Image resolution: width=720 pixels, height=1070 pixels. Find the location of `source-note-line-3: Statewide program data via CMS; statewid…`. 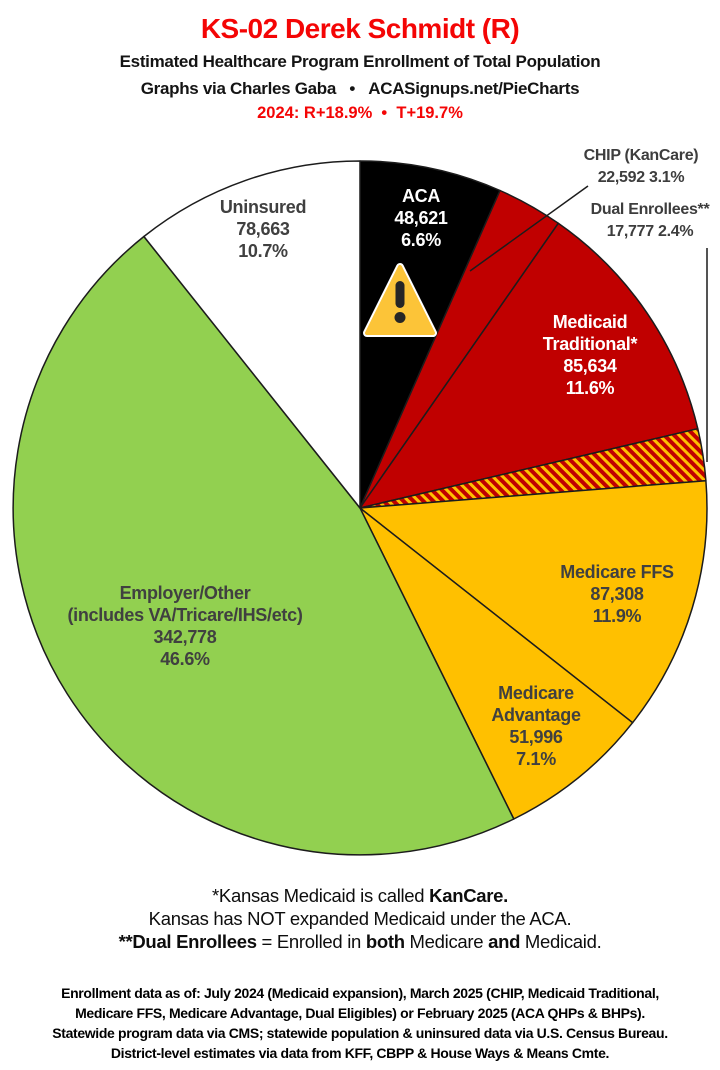

source-note-line-3: Statewide program data via CMS; statewid… is located at coordinates (360, 1033).